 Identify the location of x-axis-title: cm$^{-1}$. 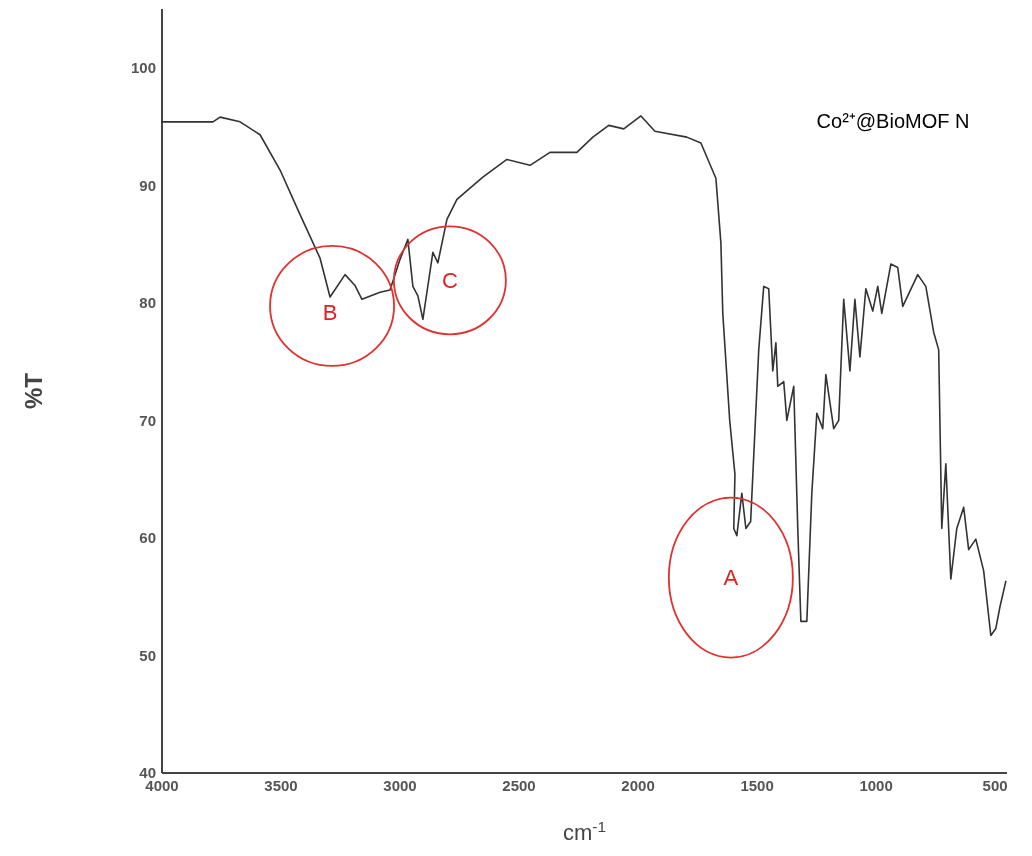
(584, 831).